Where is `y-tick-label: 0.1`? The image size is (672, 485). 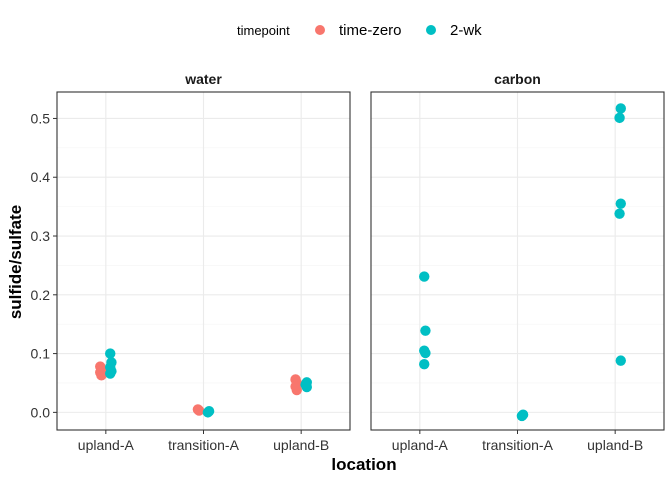 y-tick-label: 0.1 is located at coordinates (41, 354).